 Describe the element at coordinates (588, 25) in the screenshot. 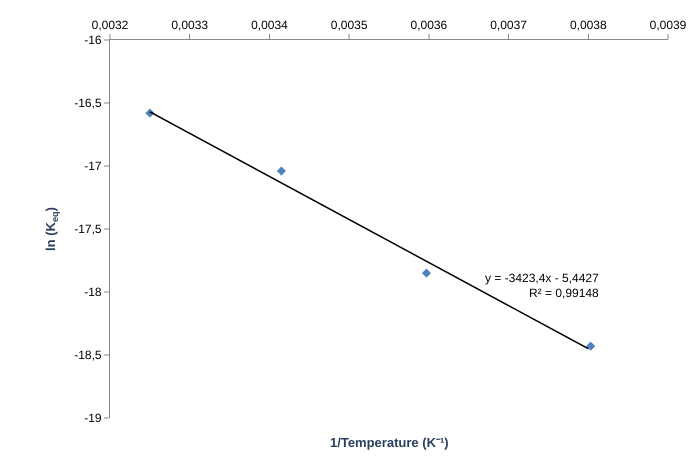

I see `x-tick-label: 0,0038` at that location.